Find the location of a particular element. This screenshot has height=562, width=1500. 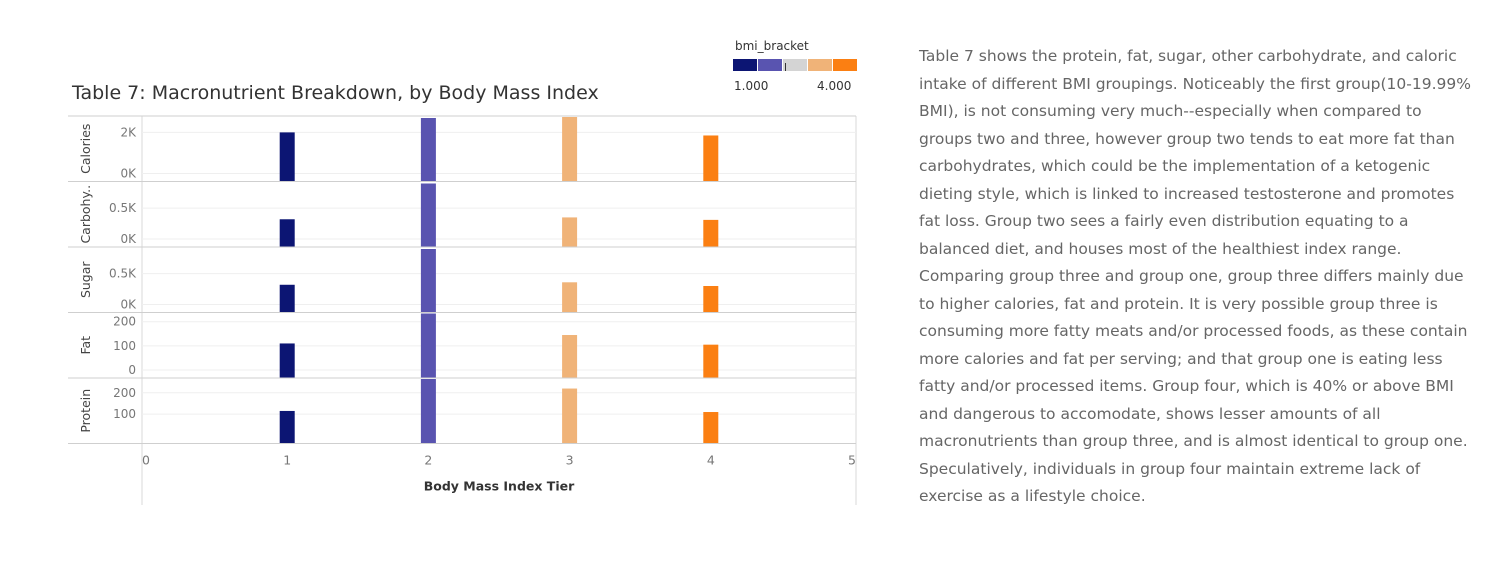

row-label: Calories is located at coordinates (85, 149).